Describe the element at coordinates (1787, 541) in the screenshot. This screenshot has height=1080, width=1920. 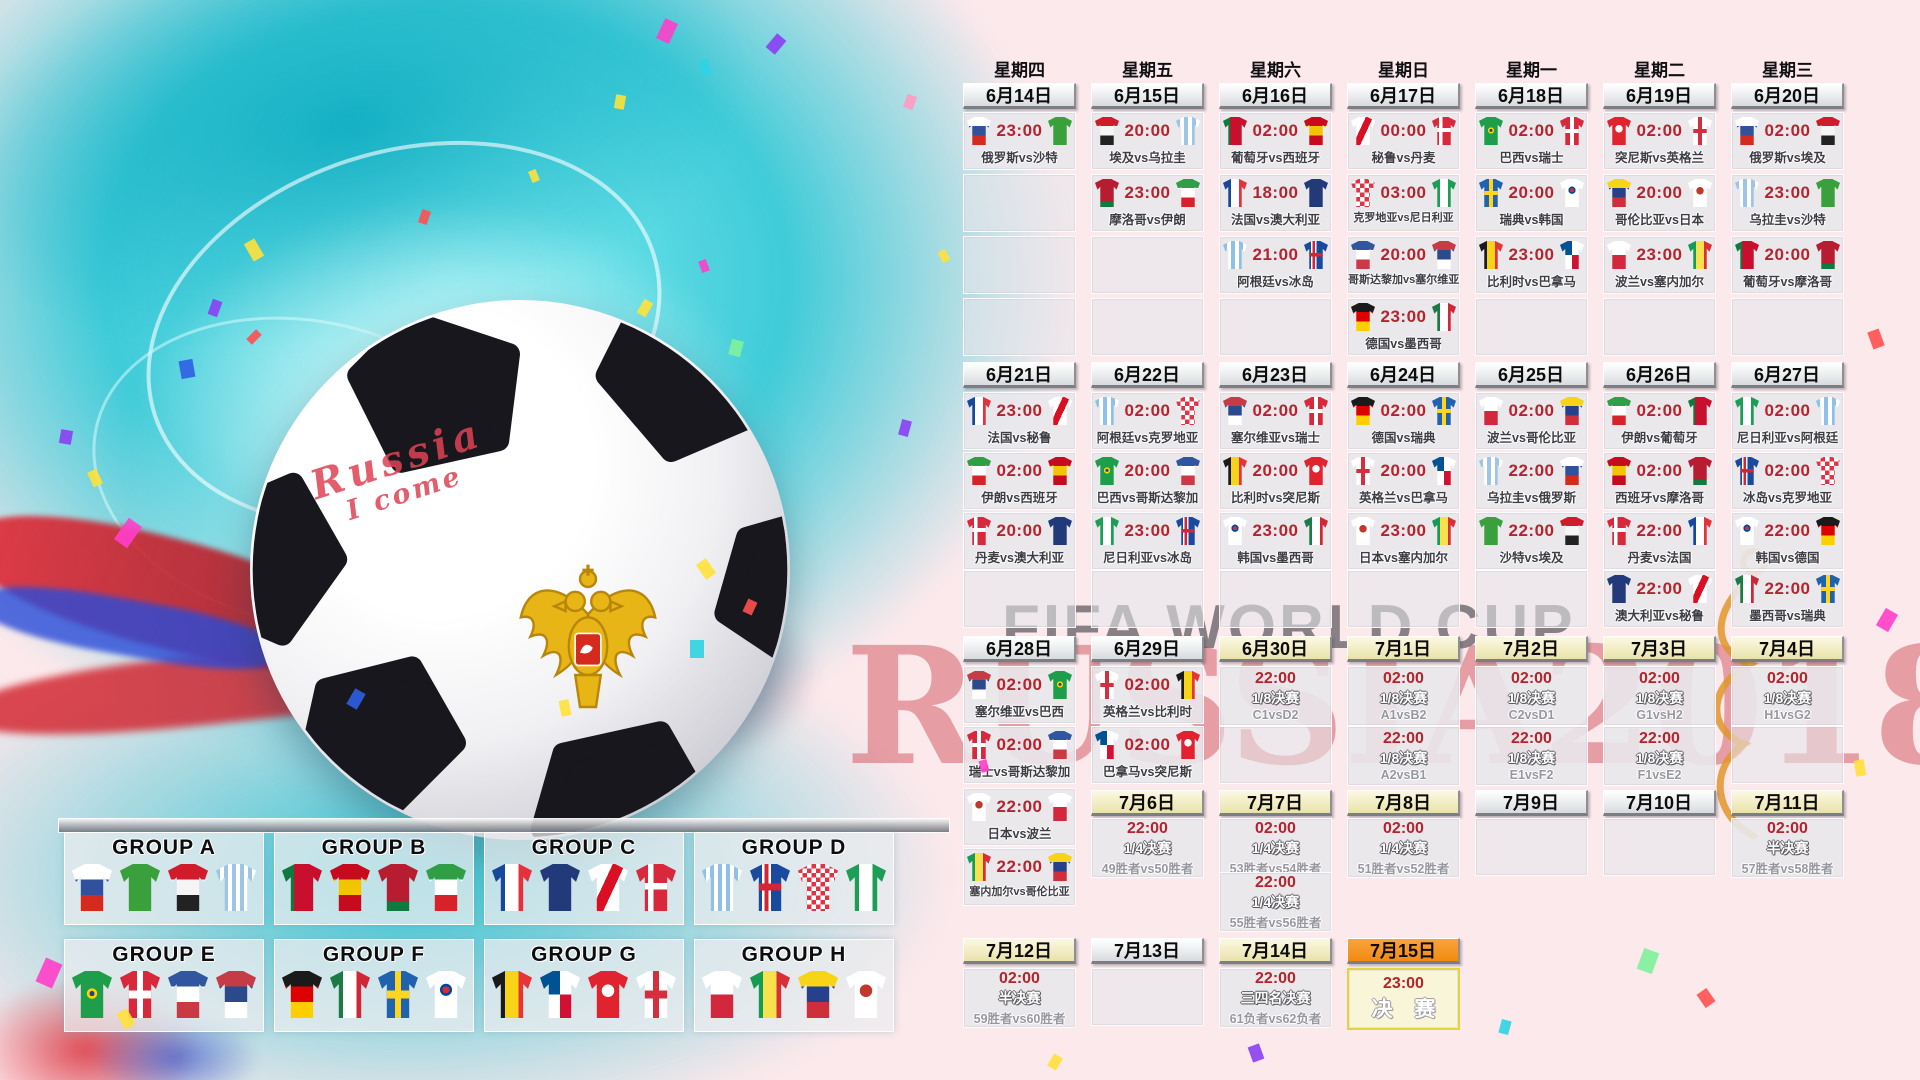
I see `match-cell: 22:00 韩国vs德国` at that location.